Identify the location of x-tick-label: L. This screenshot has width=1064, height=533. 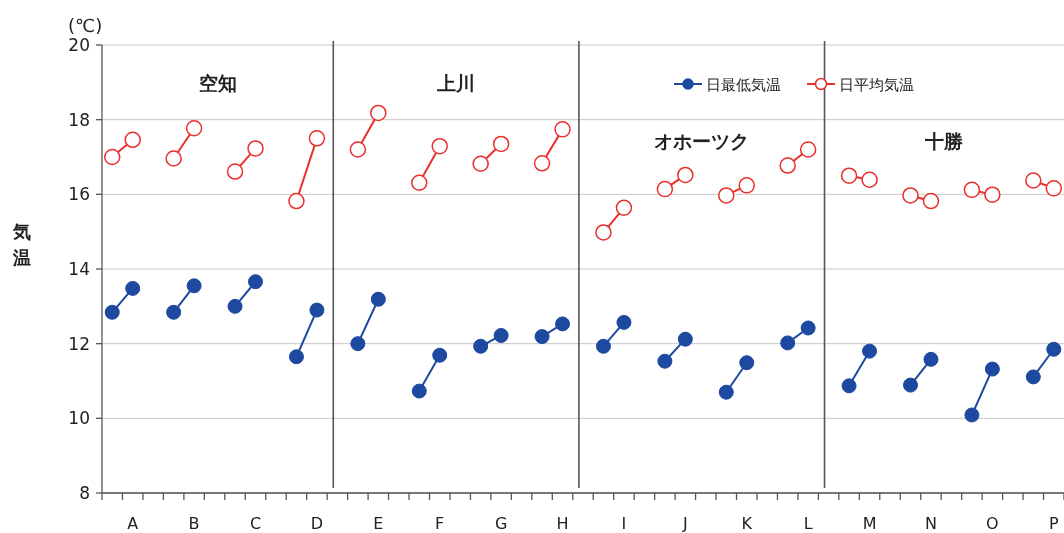
(808, 523).